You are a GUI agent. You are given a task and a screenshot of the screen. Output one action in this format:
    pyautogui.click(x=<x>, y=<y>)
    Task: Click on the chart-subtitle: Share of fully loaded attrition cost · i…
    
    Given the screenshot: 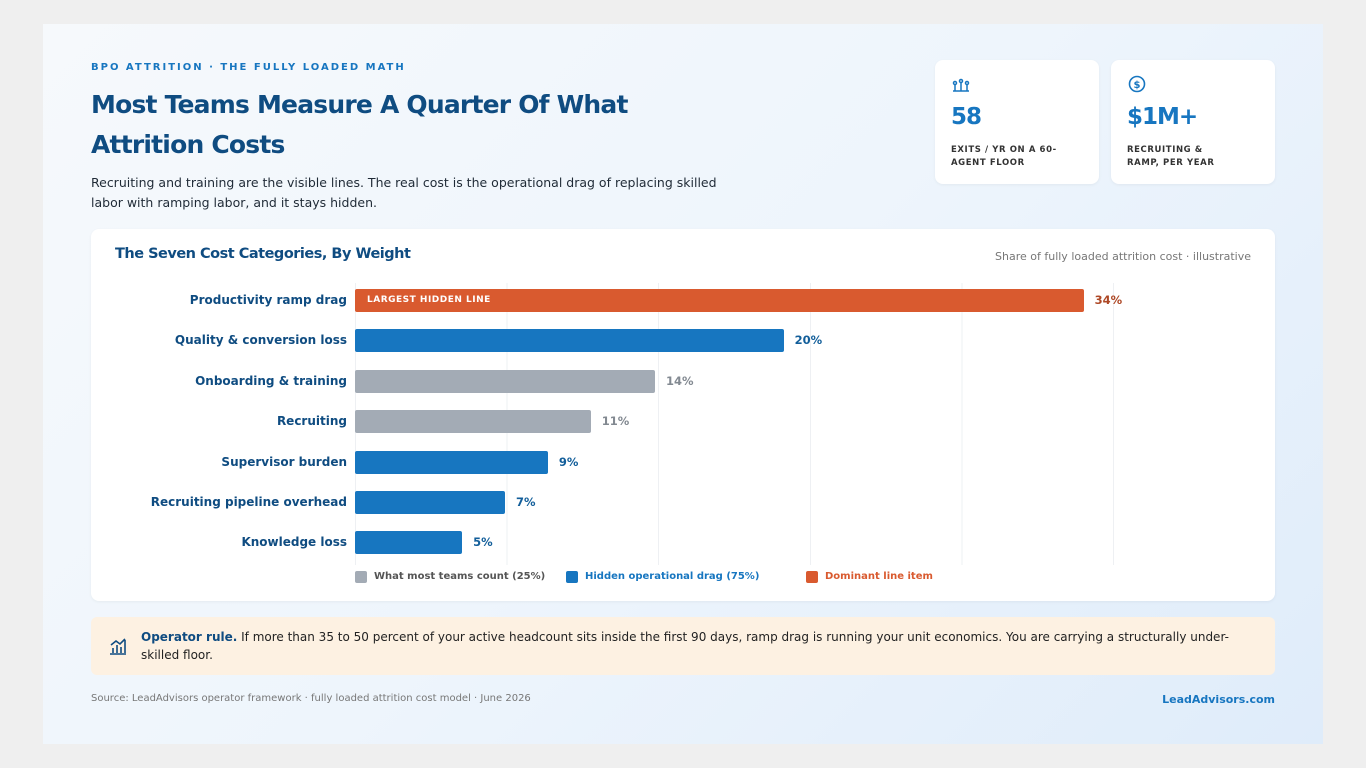 What is the action you would take?
    pyautogui.click(x=1123, y=256)
    